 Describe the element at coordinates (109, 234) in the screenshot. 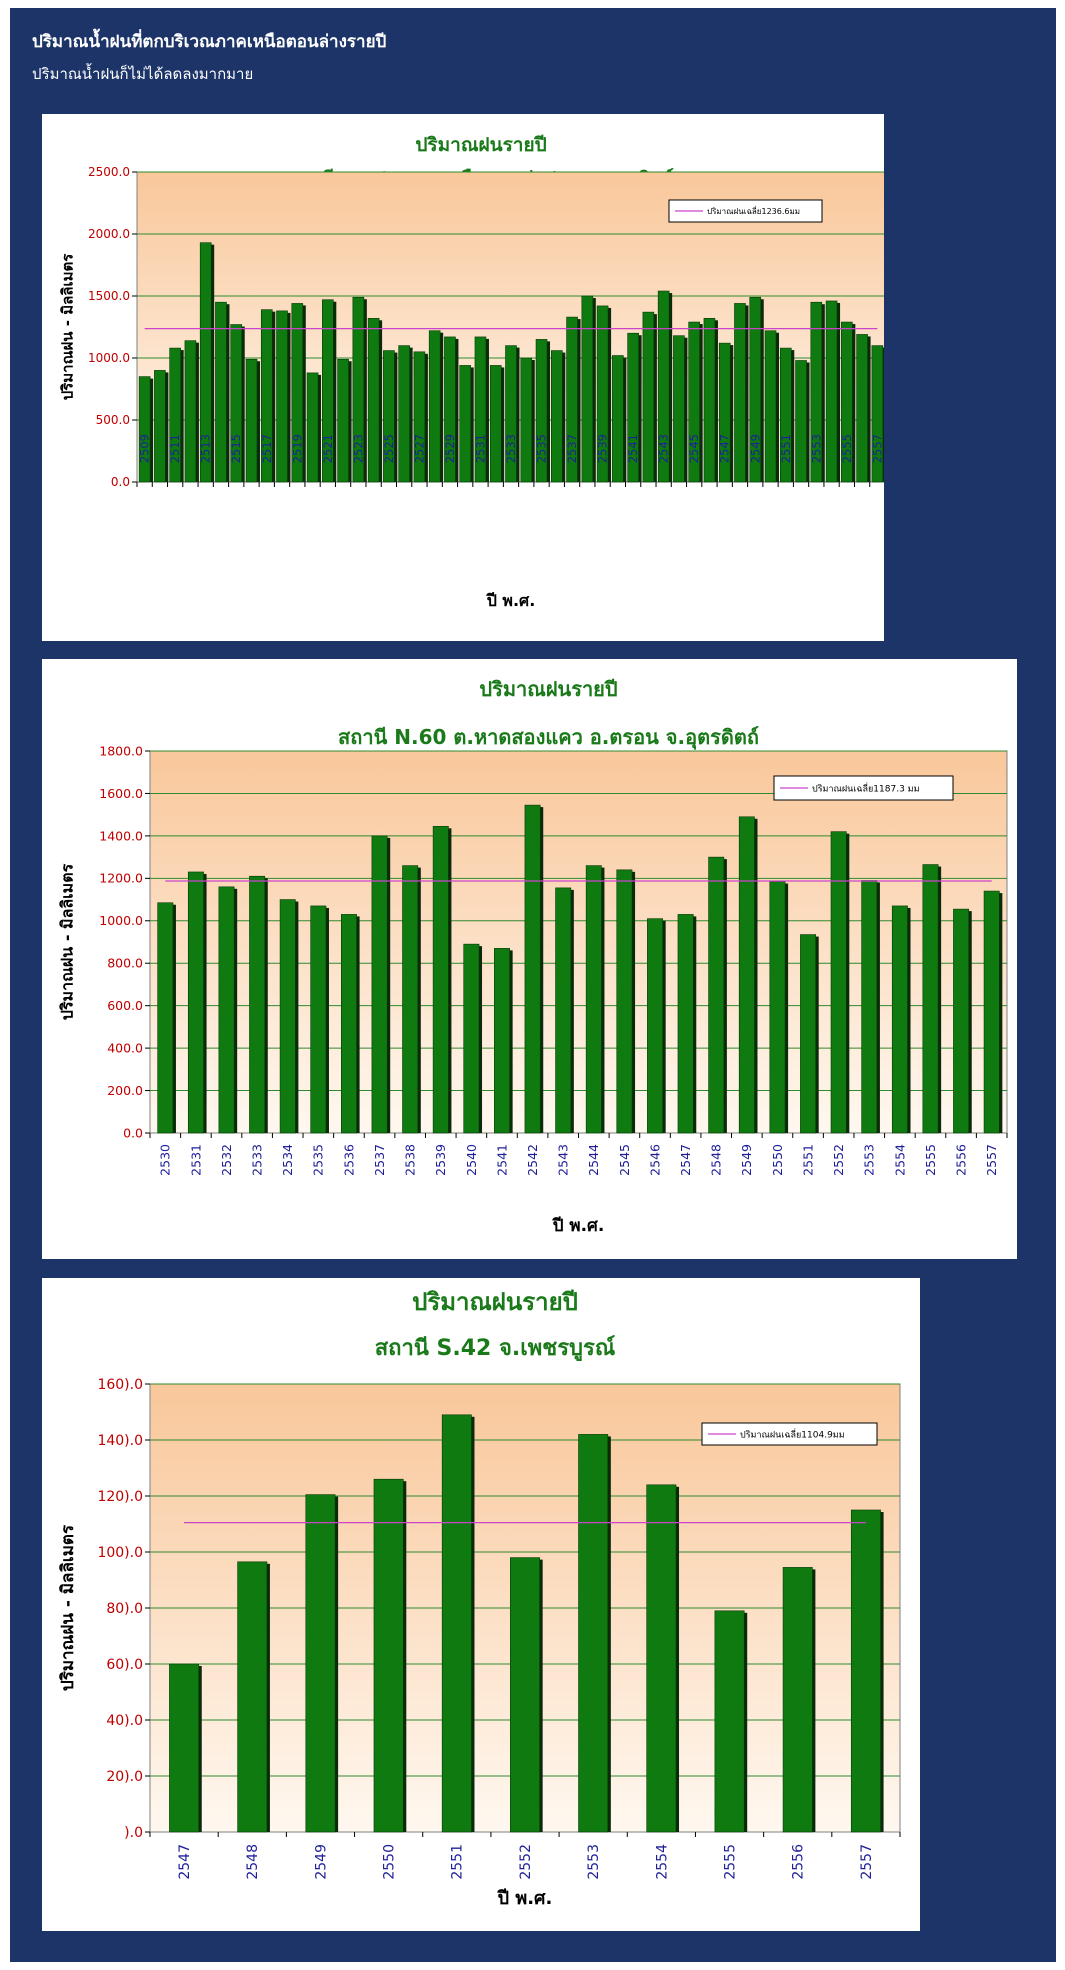

I see `y-tick-label: 2000.0` at that location.